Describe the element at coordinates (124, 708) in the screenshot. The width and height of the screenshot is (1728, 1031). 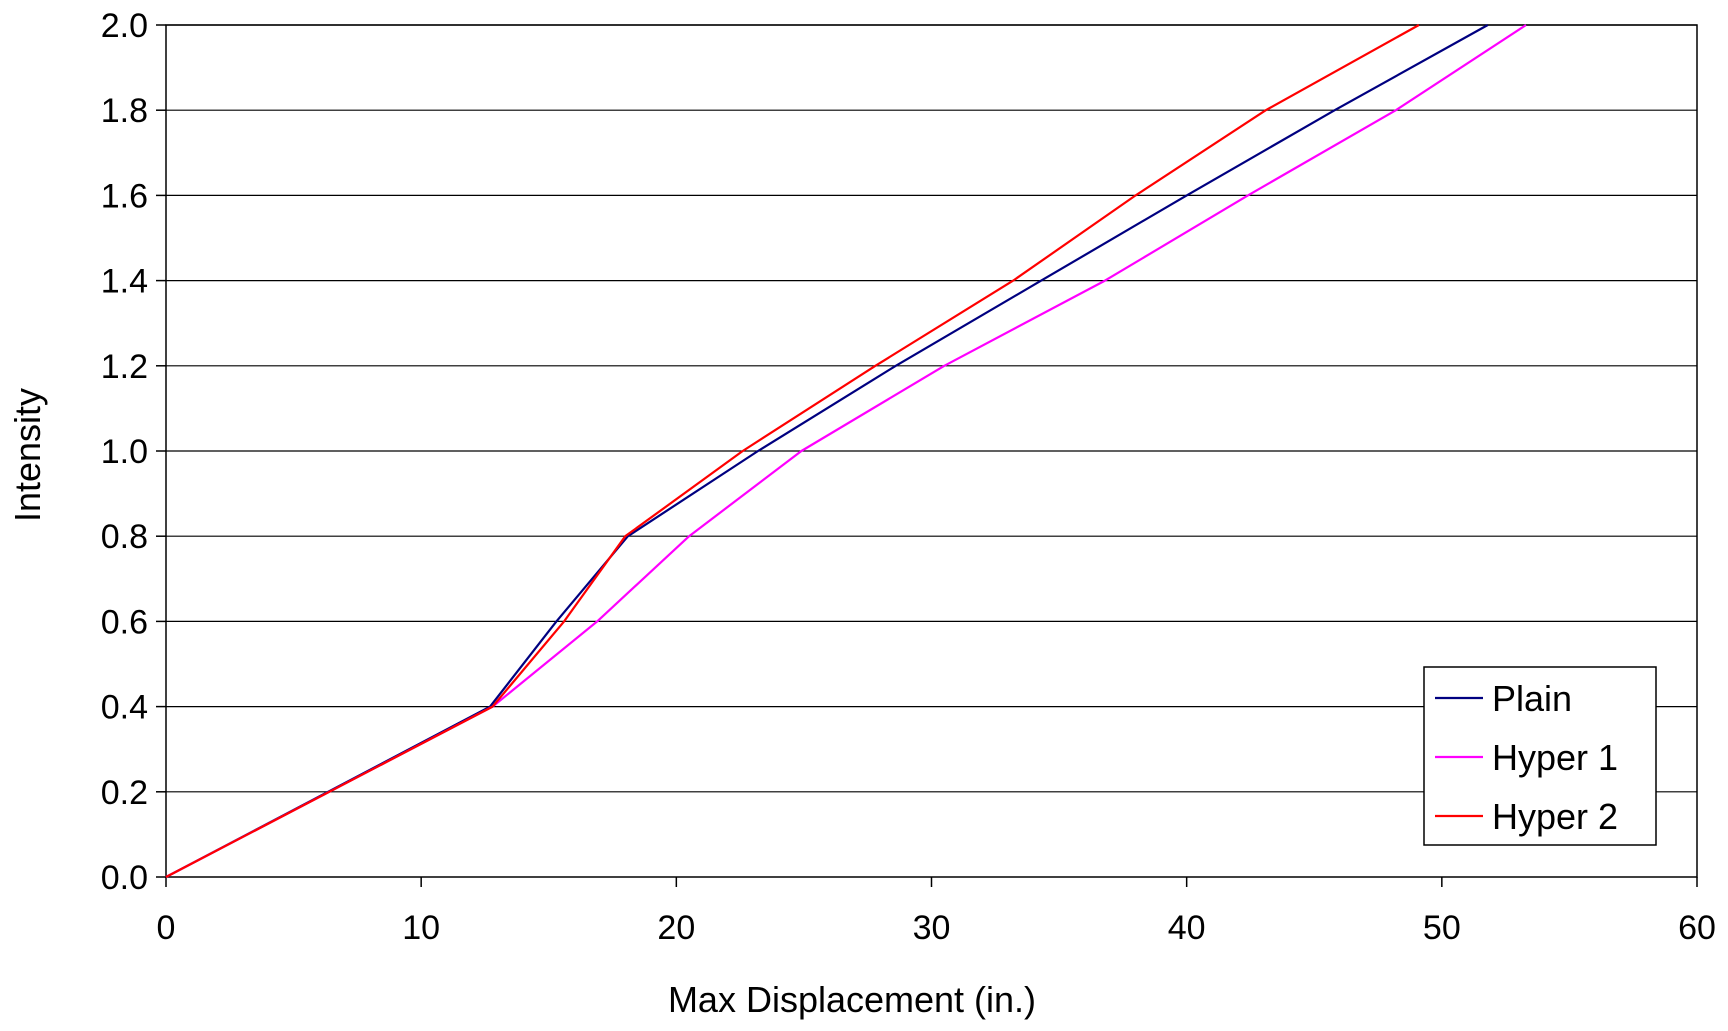
I see `y-tick-label: 0.4` at that location.